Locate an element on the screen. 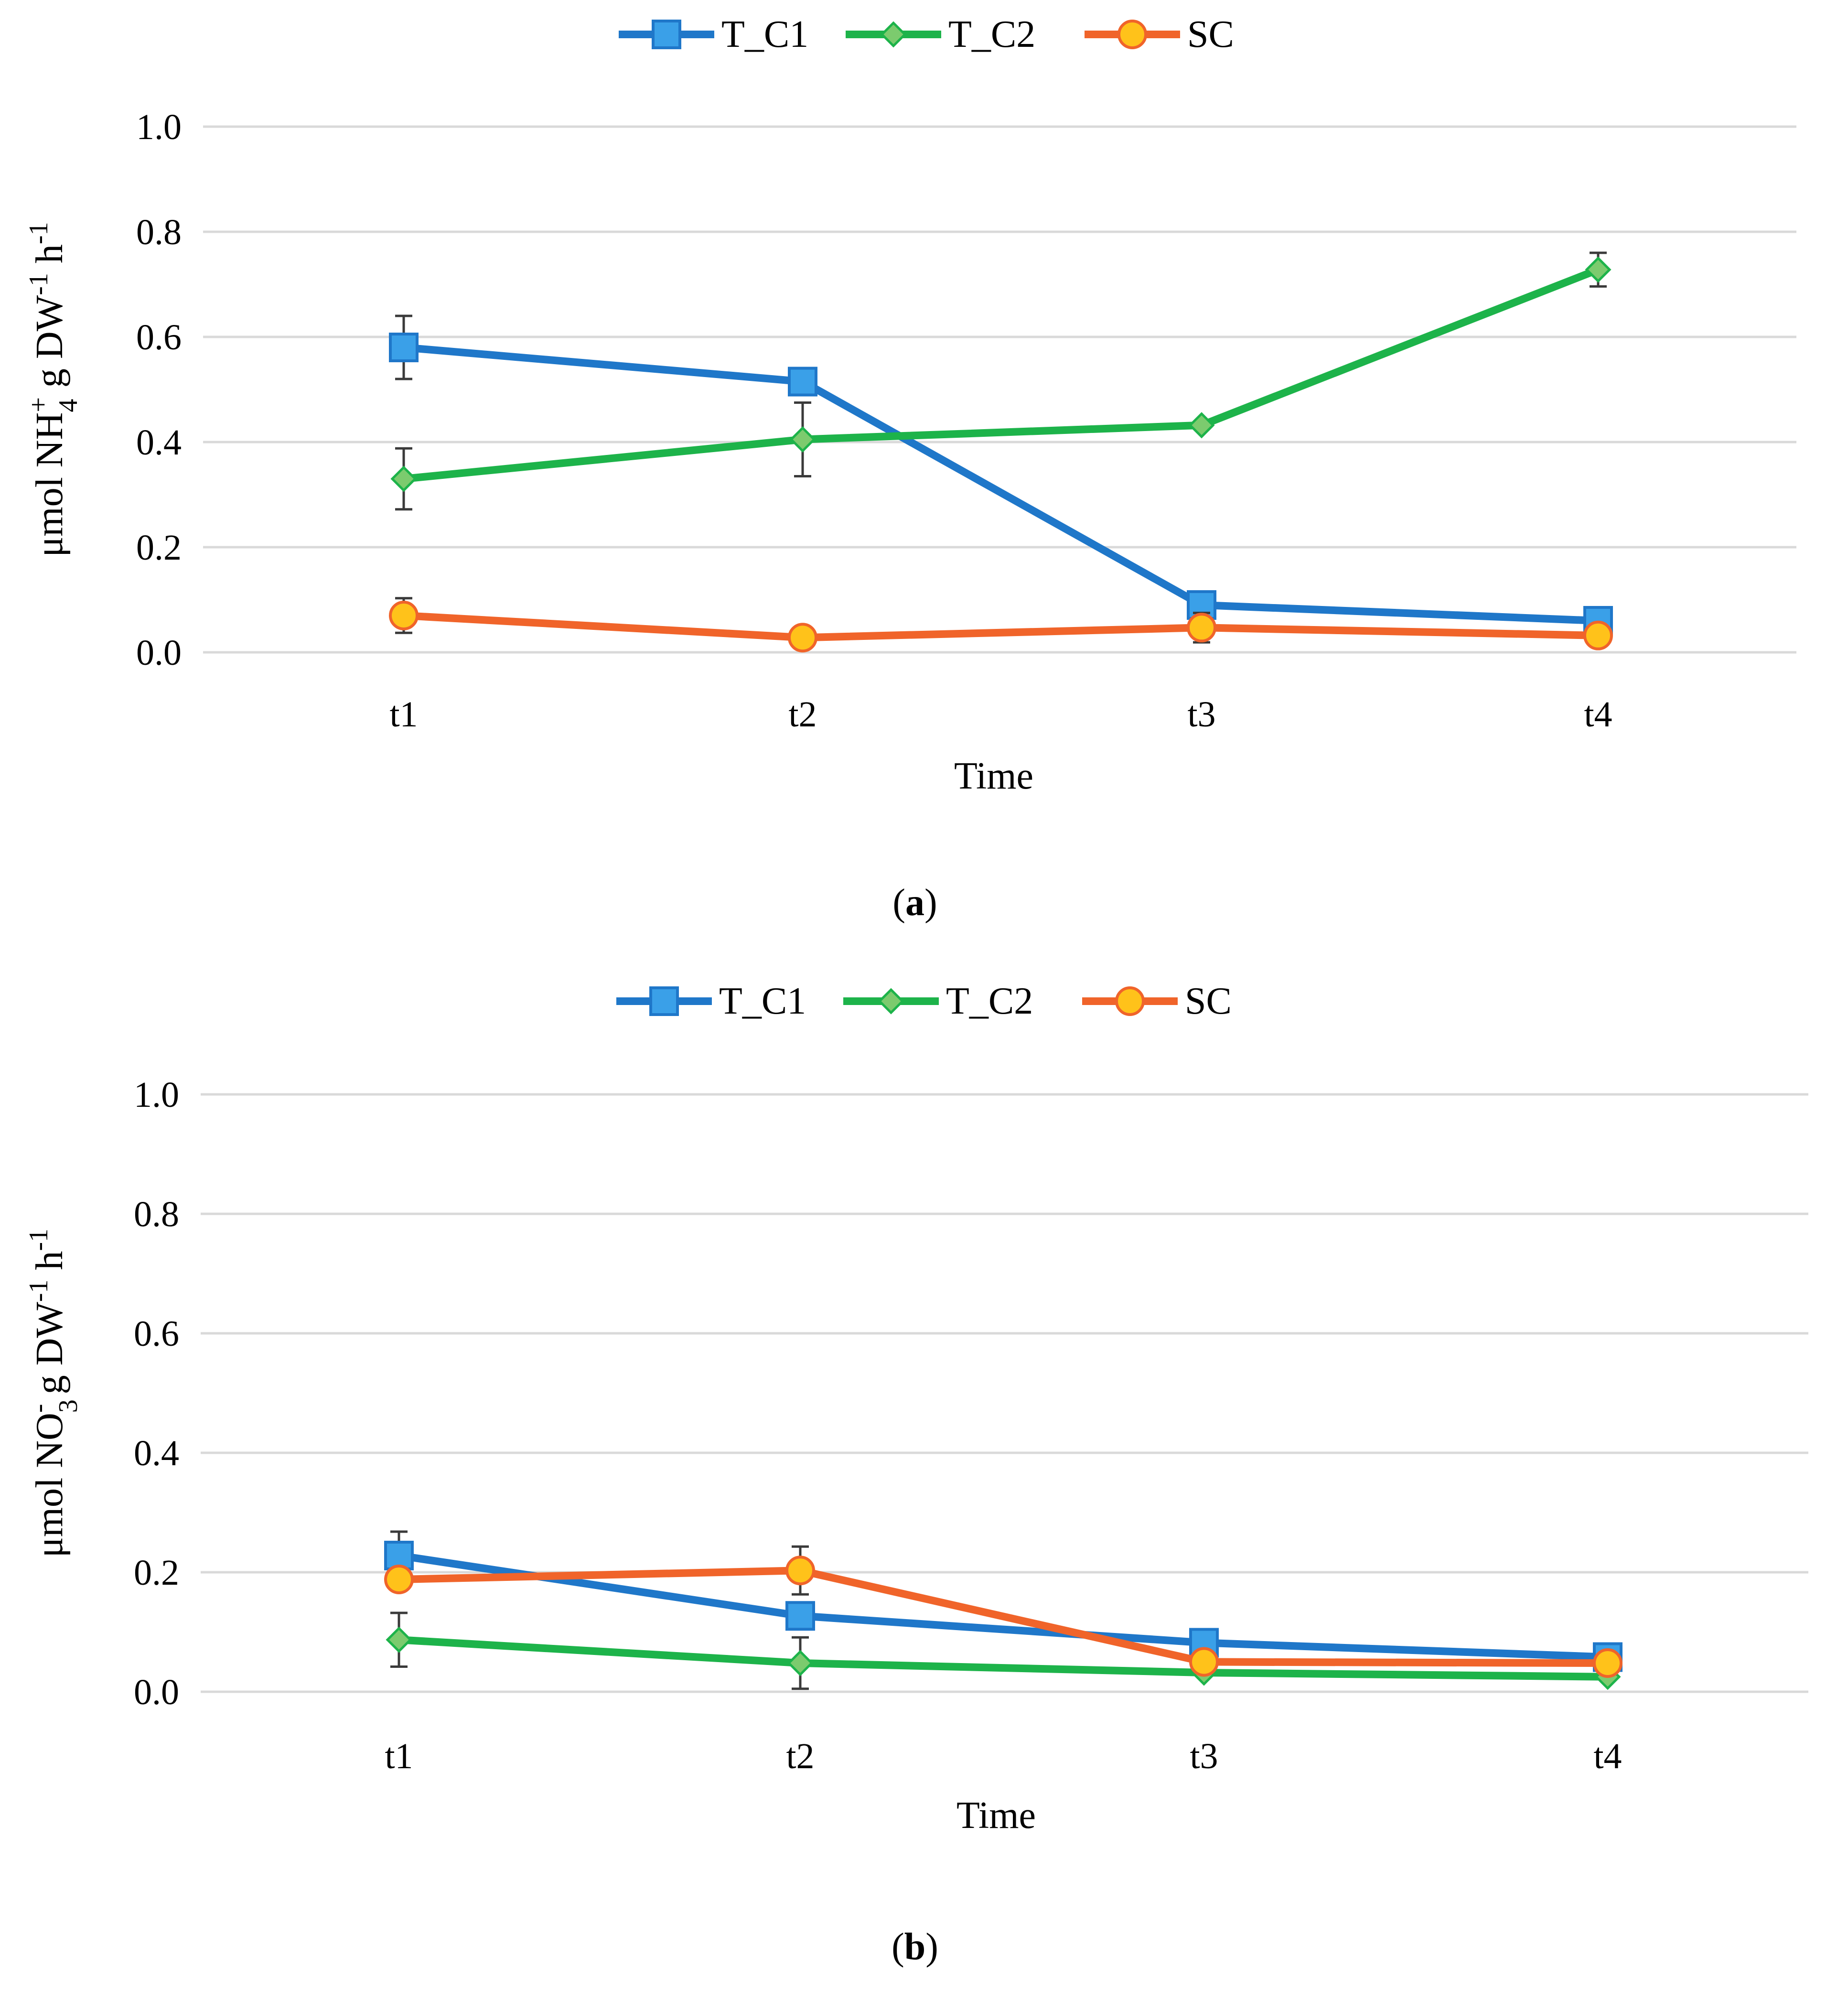  panel-label: (b) is located at coordinates (915, 1947).